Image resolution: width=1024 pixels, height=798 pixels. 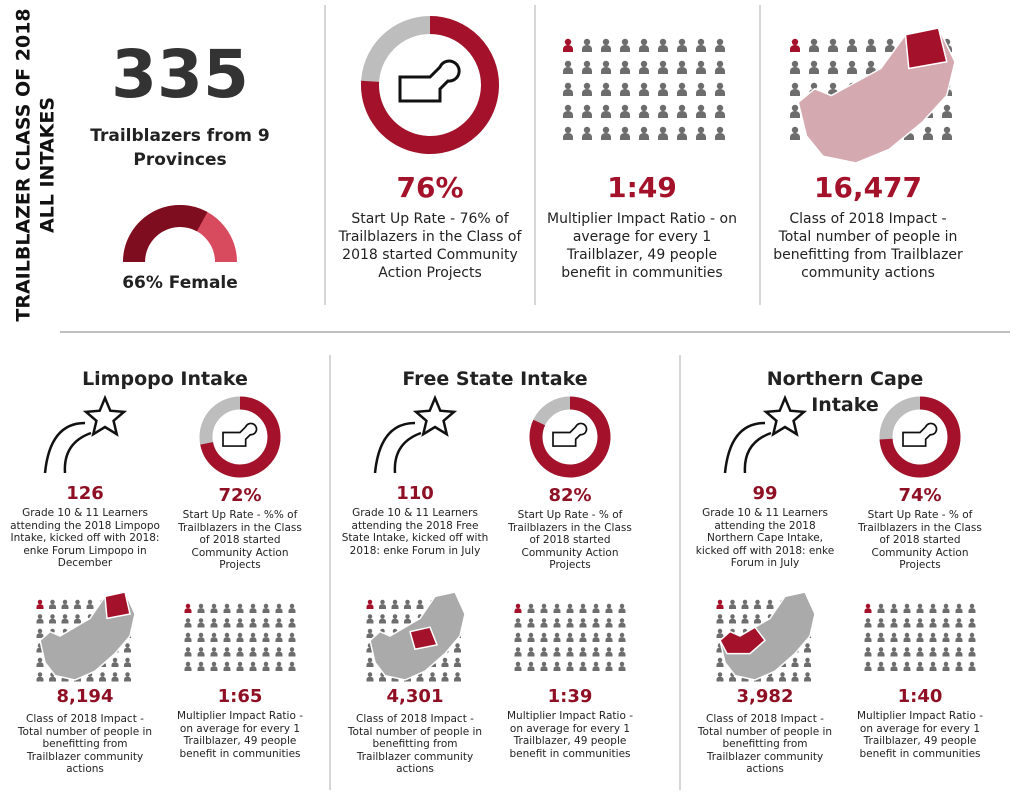 What do you see at coordinates (765, 696) in the screenshot?
I see `impact-total: 3,982` at bounding box center [765, 696].